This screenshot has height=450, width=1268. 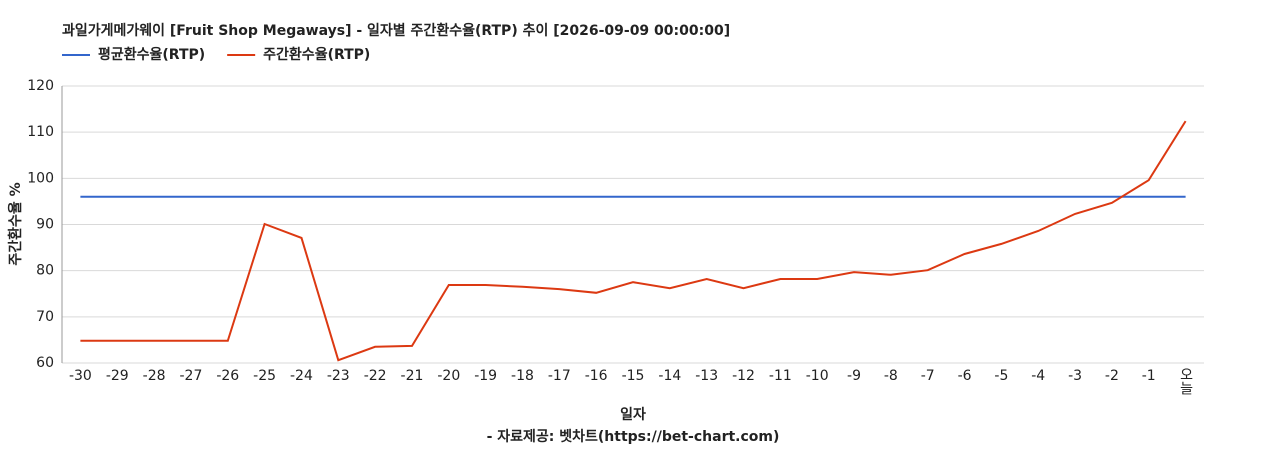 I want to click on y-tick-label: 80, so click(x=45, y=271).